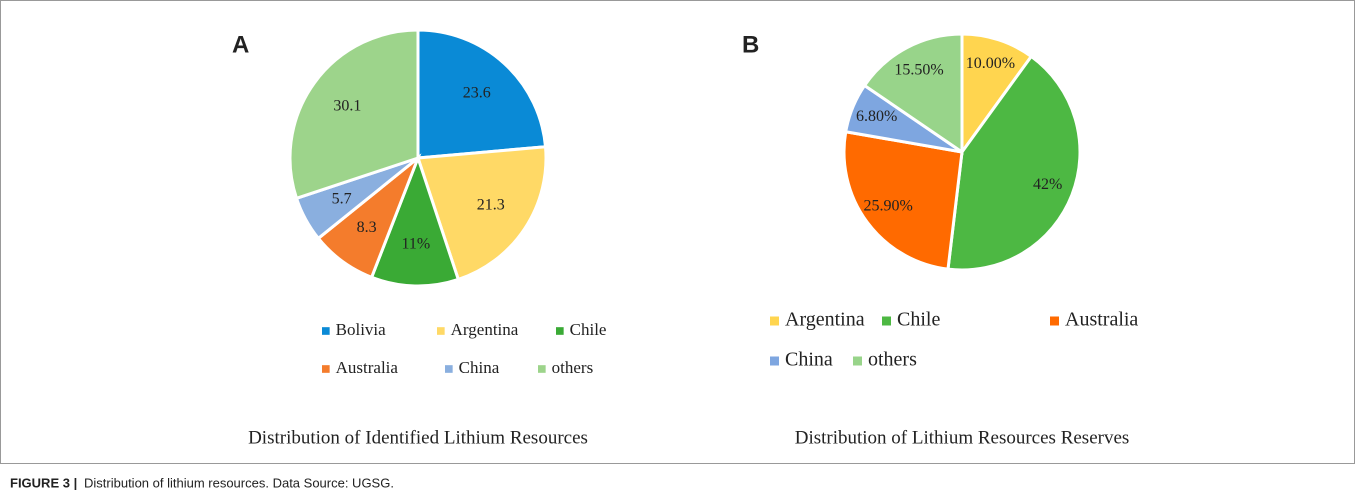 This screenshot has height=503, width=1356. What do you see at coordinates (990, 63) in the screenshot?
I see `value-label: 10.00%` at bounding box center [990, 63].